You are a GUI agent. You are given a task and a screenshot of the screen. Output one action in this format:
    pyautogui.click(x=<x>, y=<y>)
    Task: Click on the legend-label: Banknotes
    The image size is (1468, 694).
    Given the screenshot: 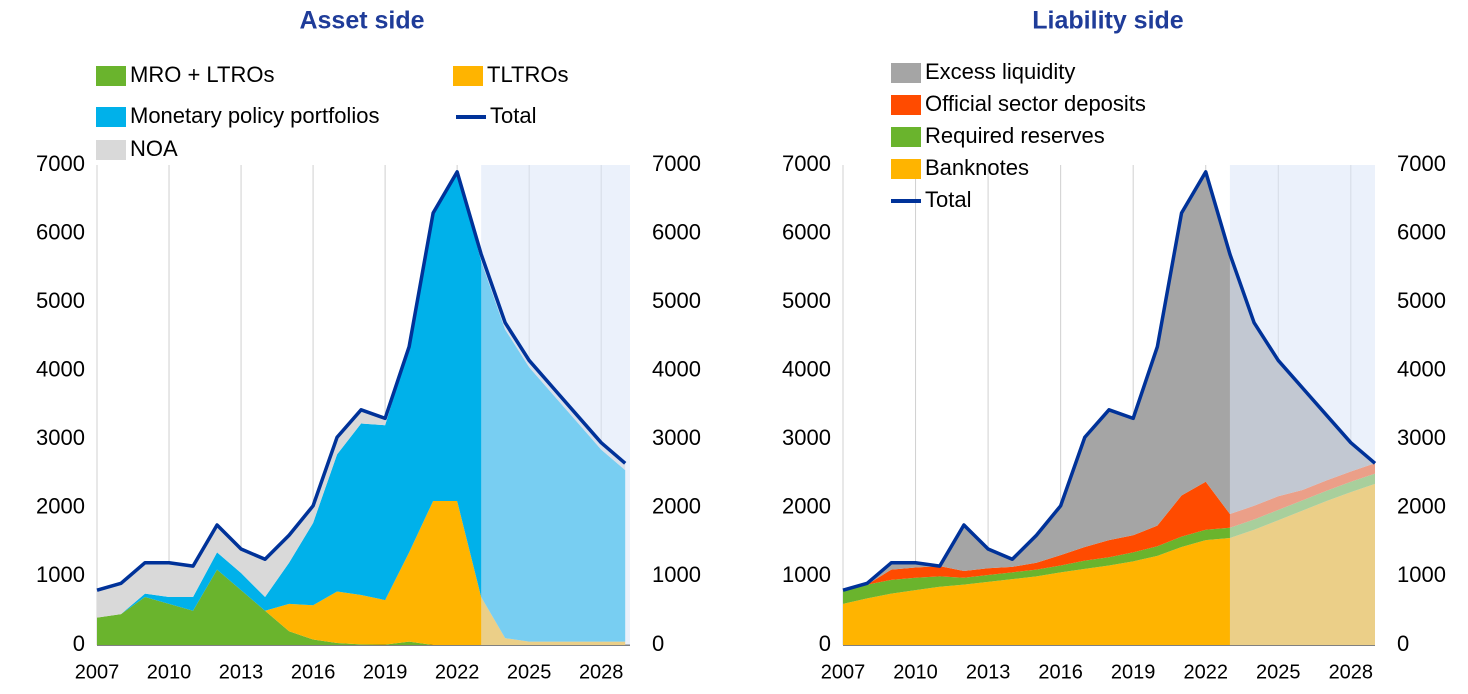 What is the action you would take?
    pyautogui.click(x=977, y=167)
    